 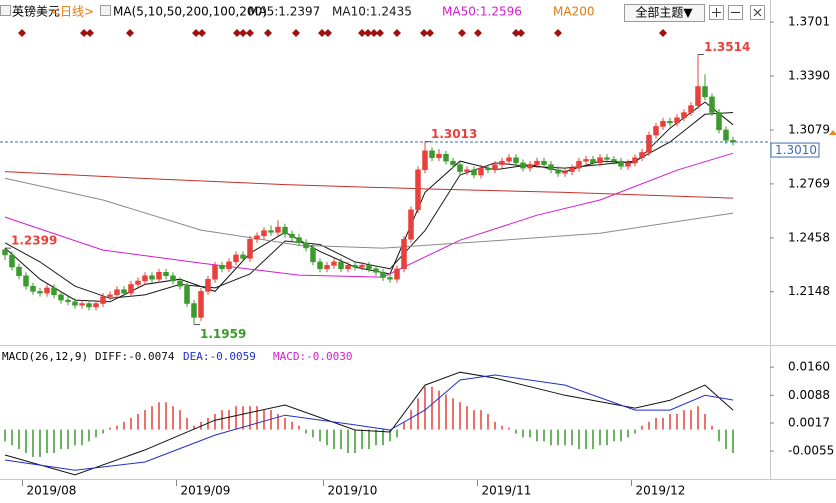 I want to click on ma-line, so click(x=369, y=213).